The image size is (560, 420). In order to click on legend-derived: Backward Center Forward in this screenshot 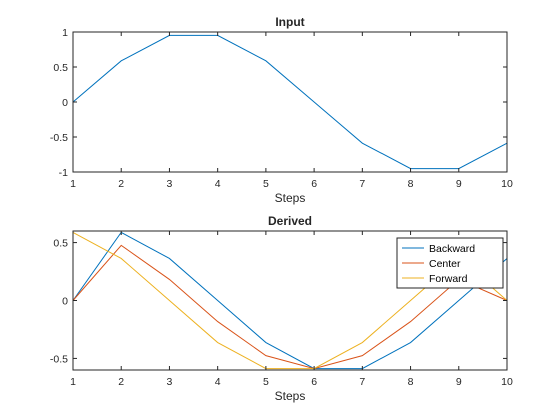, I will do `click(450, 263)`.